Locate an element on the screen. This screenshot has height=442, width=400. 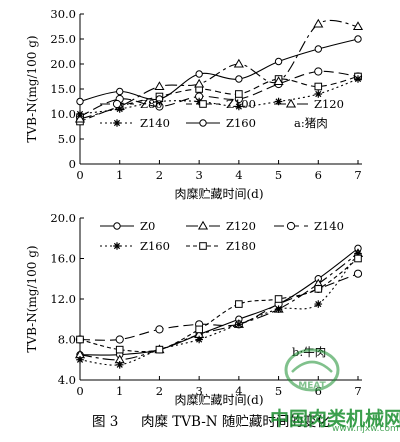
y-tick-label: 30.0 is located at coordinates (63, 14).